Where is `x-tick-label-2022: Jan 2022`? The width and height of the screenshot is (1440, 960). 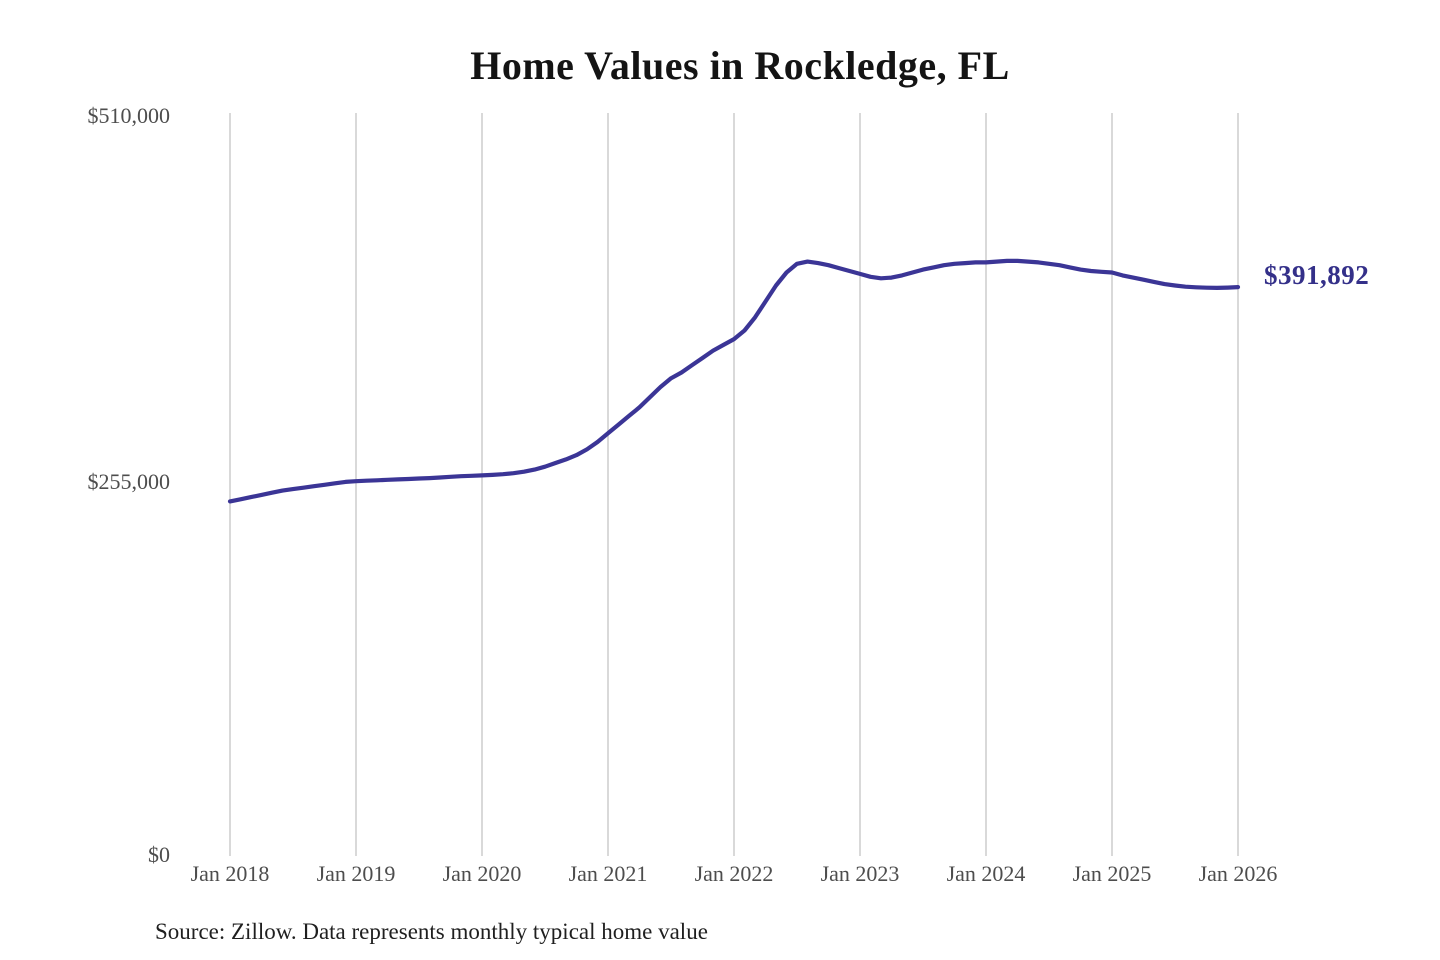 x-tick-label-2022: Jan 2022 is located at coordinates (734, 873).